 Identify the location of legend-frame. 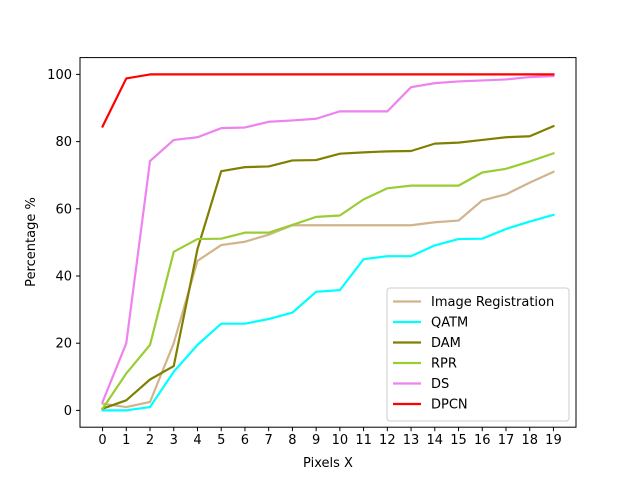
(478, 354).